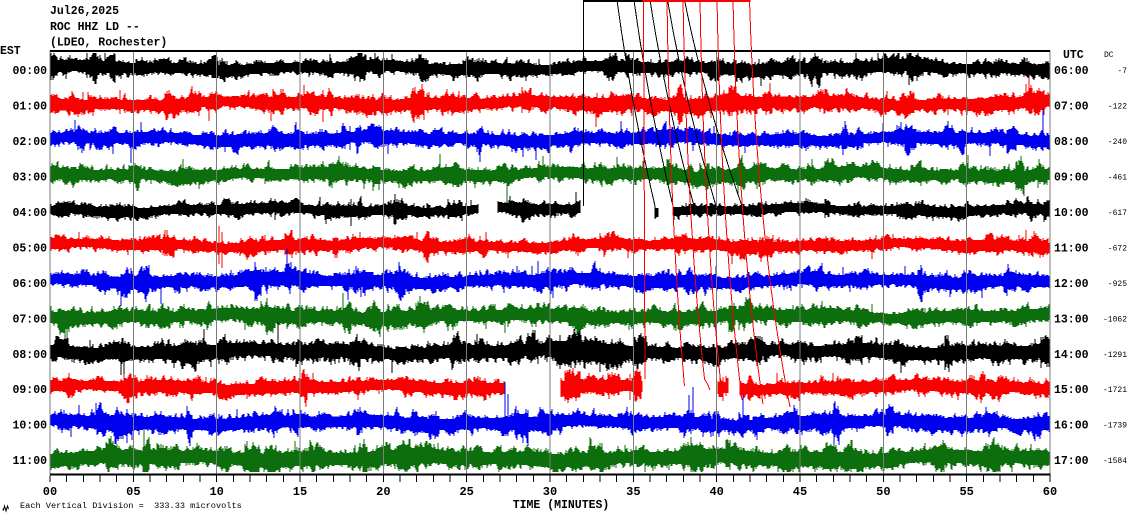 Image resolution: width=1130 pixels, height=524 pixels. Describe the element at coordinates (108, 43) in the screenshot. I see `svg-text: (LDEO, Rochester)` at that location.